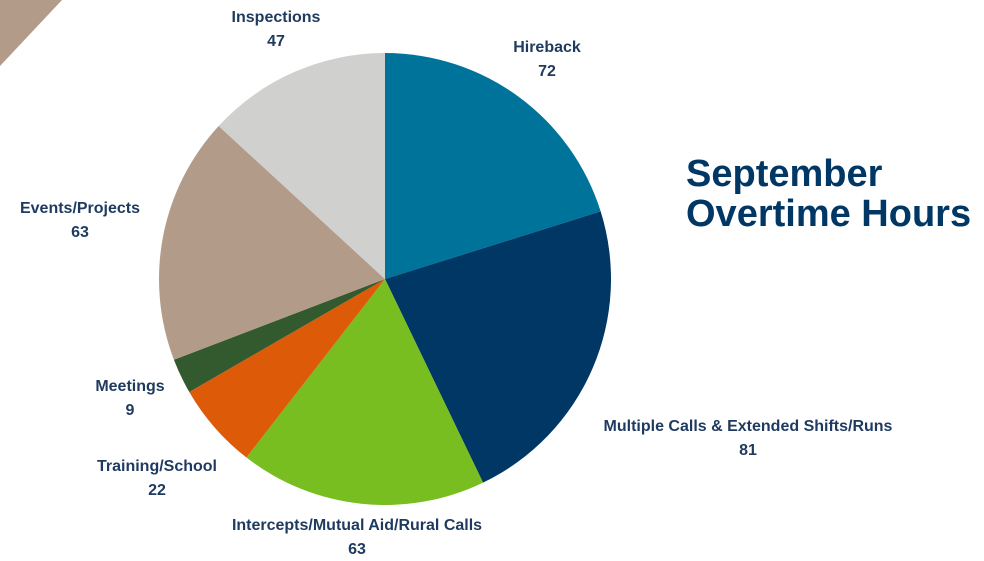 The image size is (984, 561). Describe the element at coordinates (276, 17) in the screenshot. I see `slice-label: Inspections` at that location.